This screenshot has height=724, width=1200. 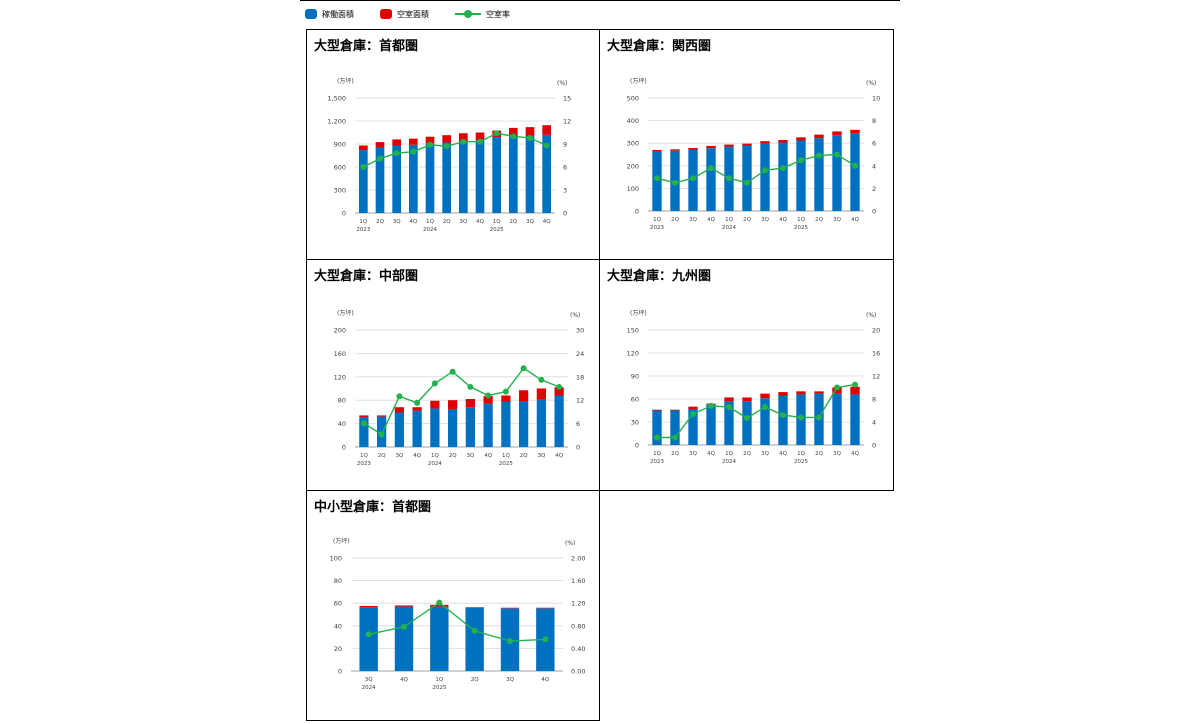 I want to click on y-tick-label: 60, so click(x=338, y=604).